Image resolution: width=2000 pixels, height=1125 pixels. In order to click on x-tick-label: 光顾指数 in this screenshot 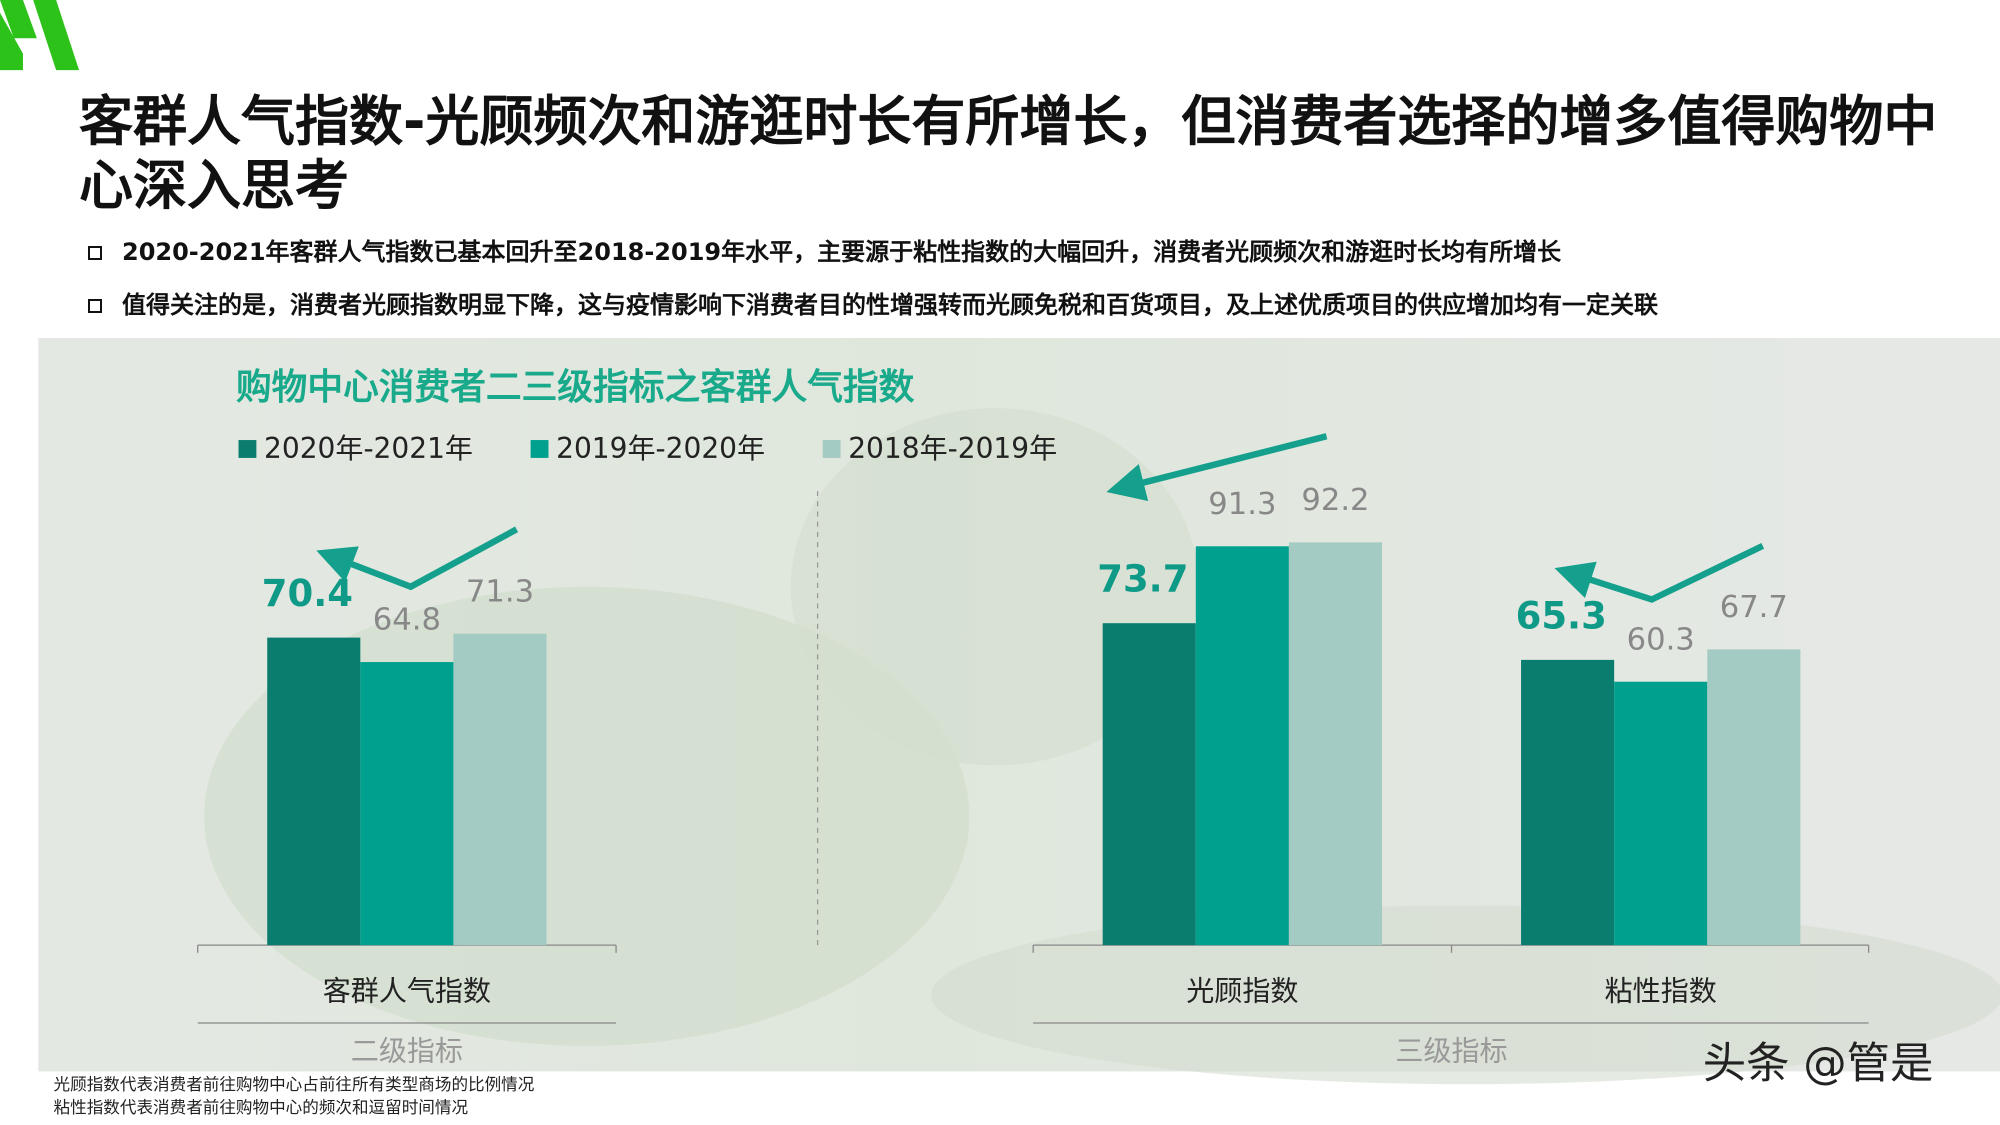, I will do `click(1242, 990)`.